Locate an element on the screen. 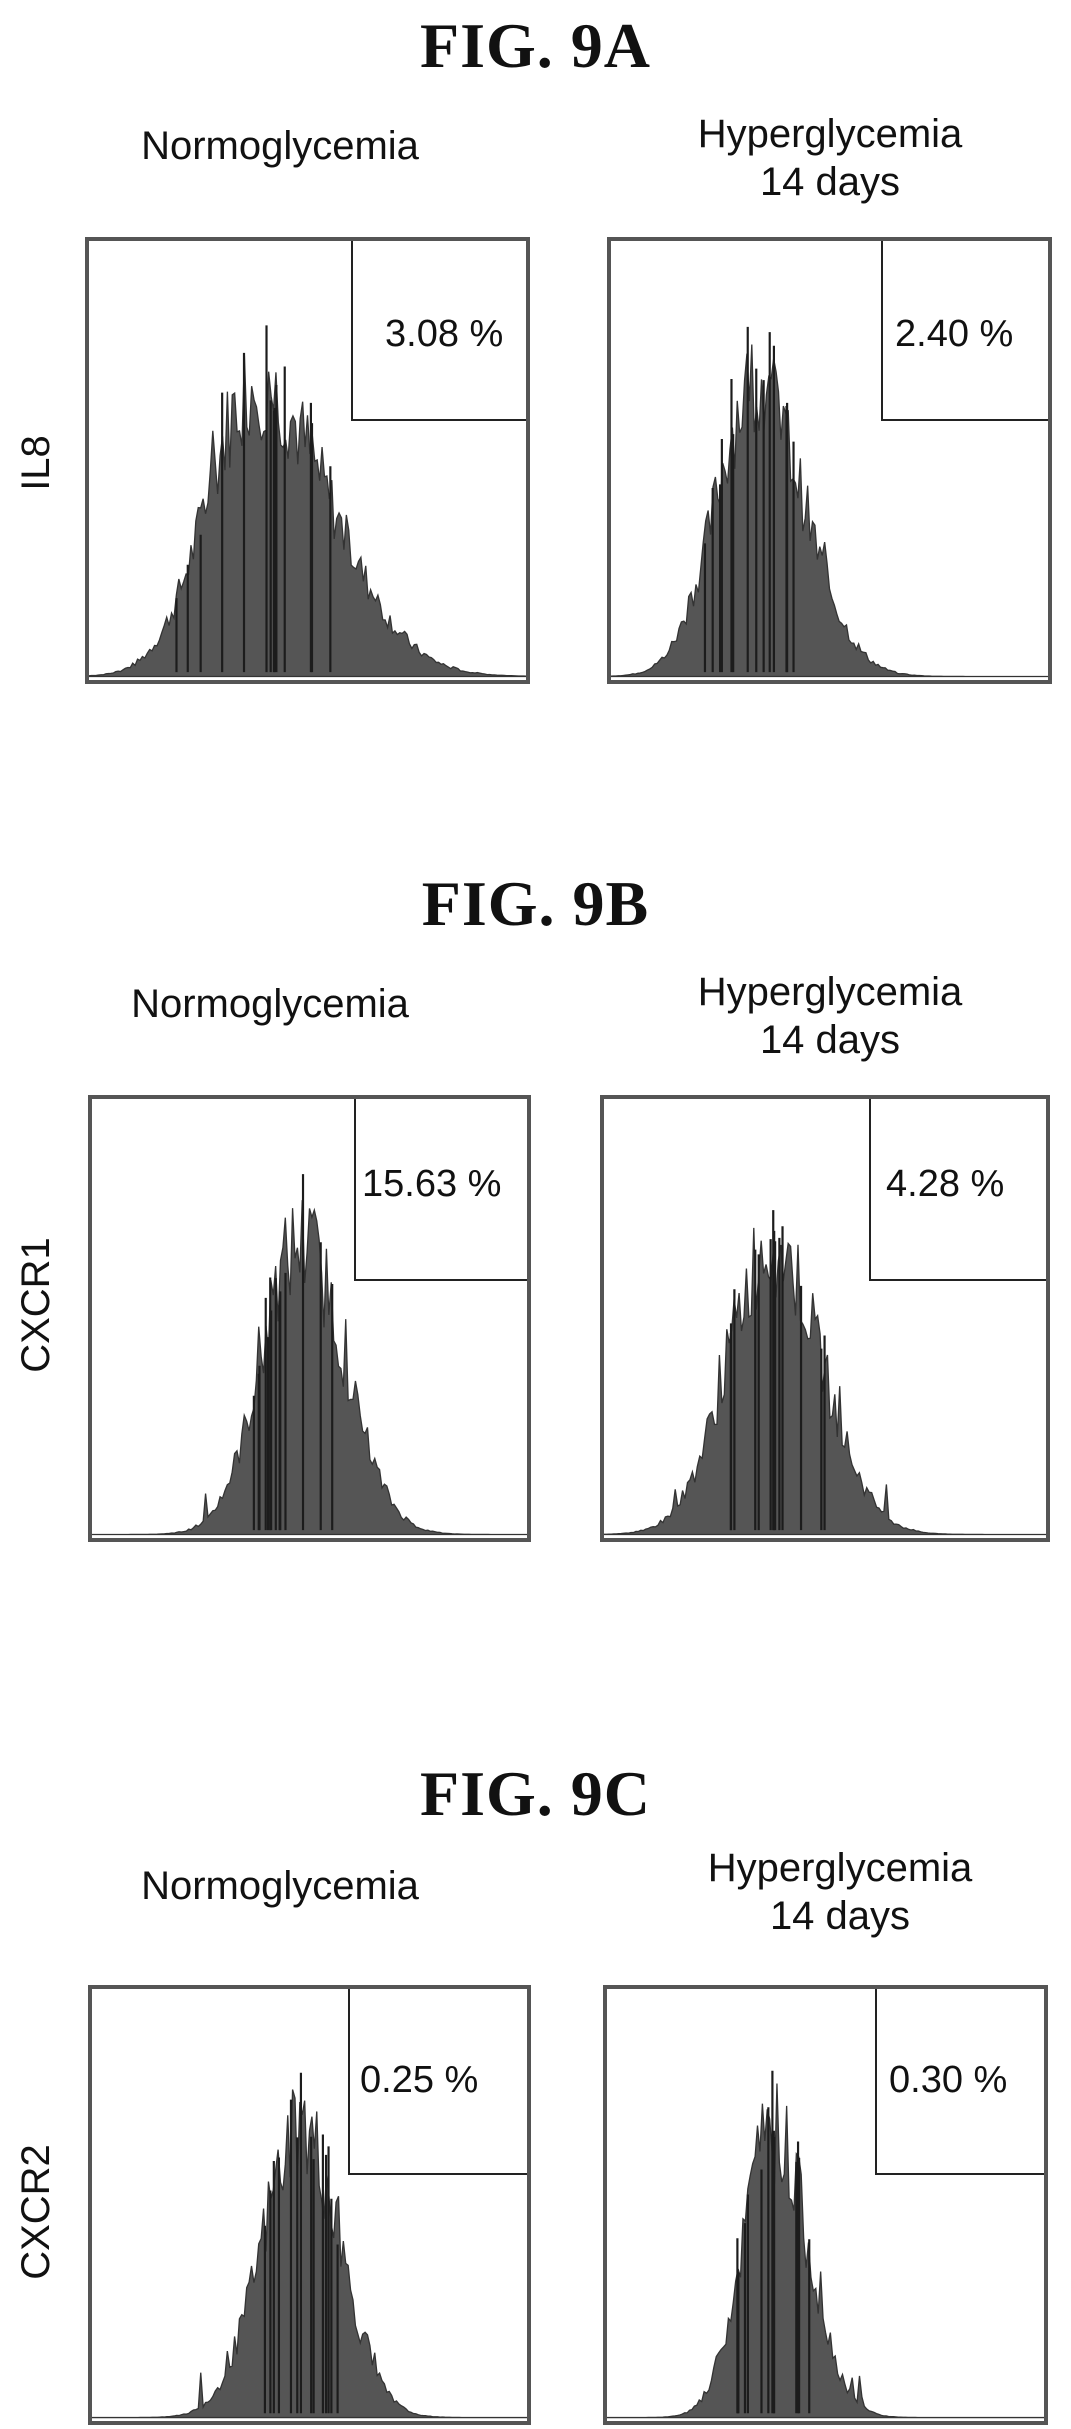 The width and height of the screenshot is (1071, 2429). histogram-panel: 2.40 % is located at coordinates (829, 460).